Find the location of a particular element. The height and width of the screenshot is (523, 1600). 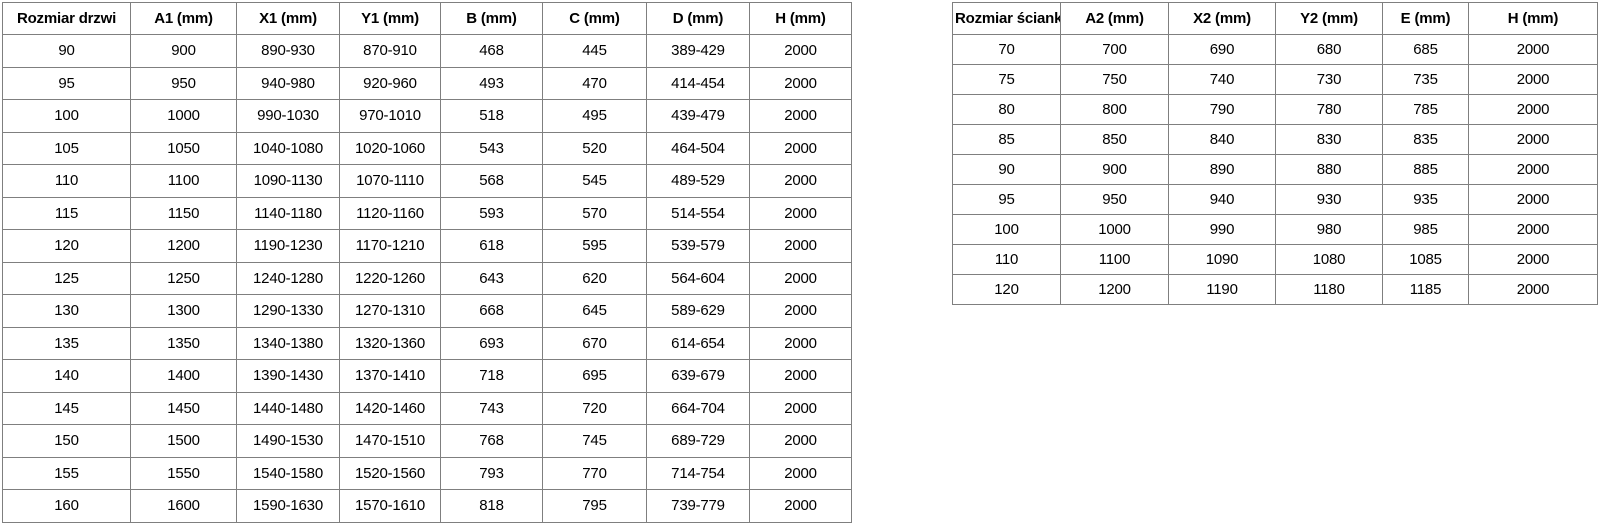

table-row: 80 800 790 780 785 2000 is located at coordinates (1275, 109).